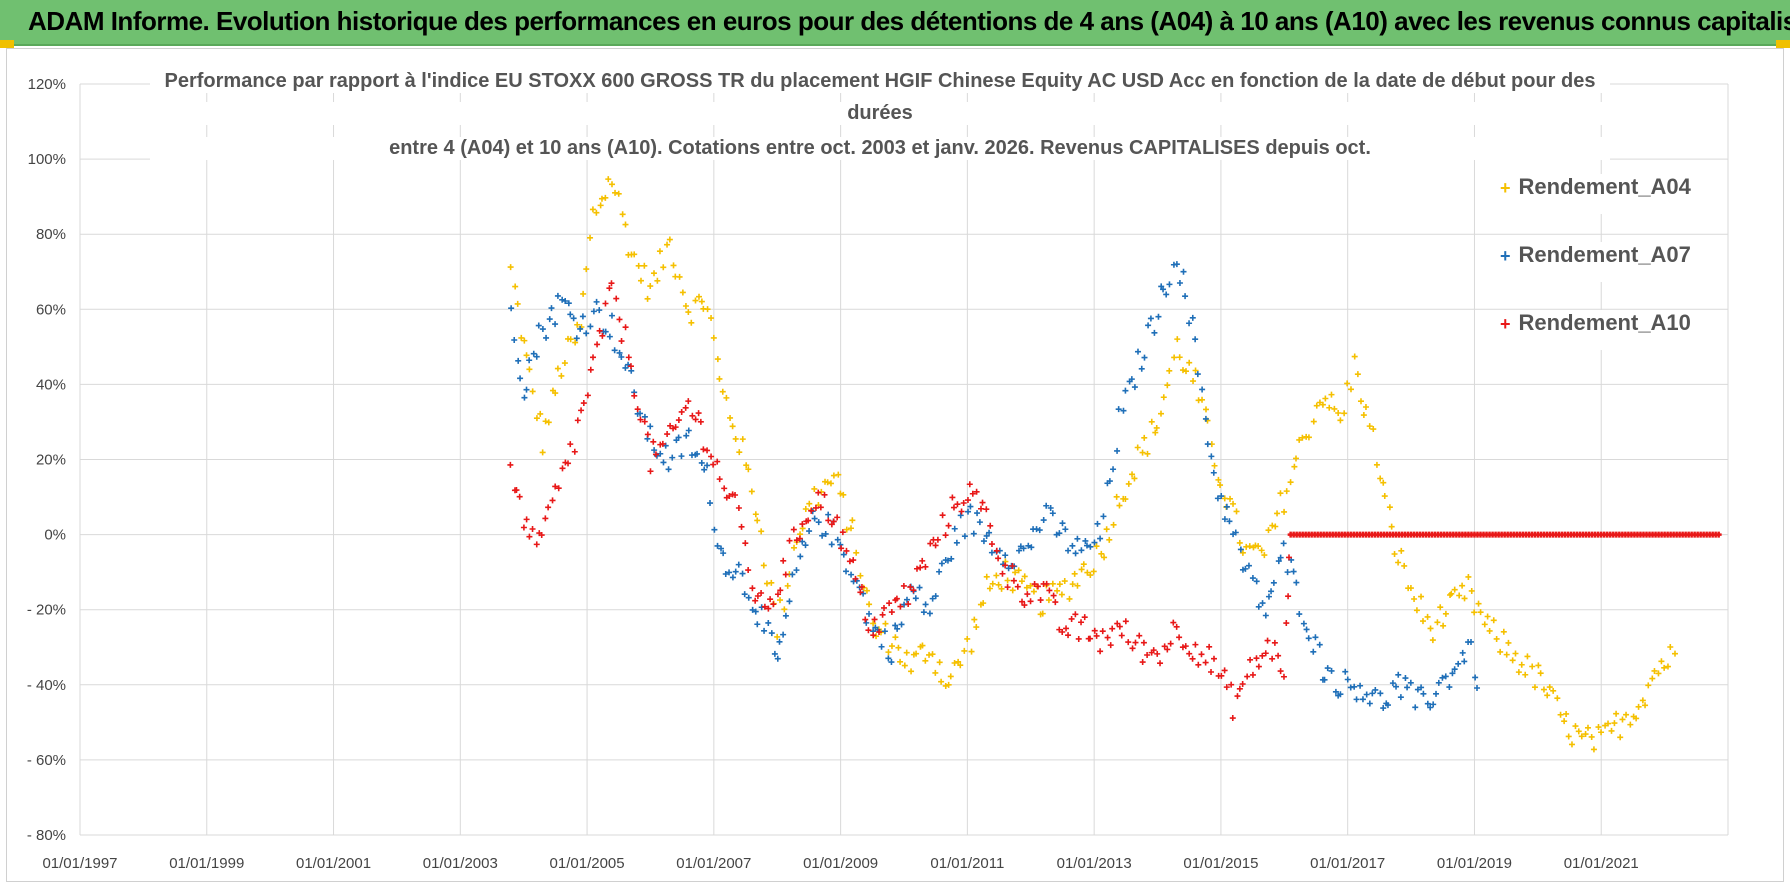  What do you see at coordinates (51, 384) in the screenshot?
I see `y-tick-label: 40%` at bounding box center [51, 384].